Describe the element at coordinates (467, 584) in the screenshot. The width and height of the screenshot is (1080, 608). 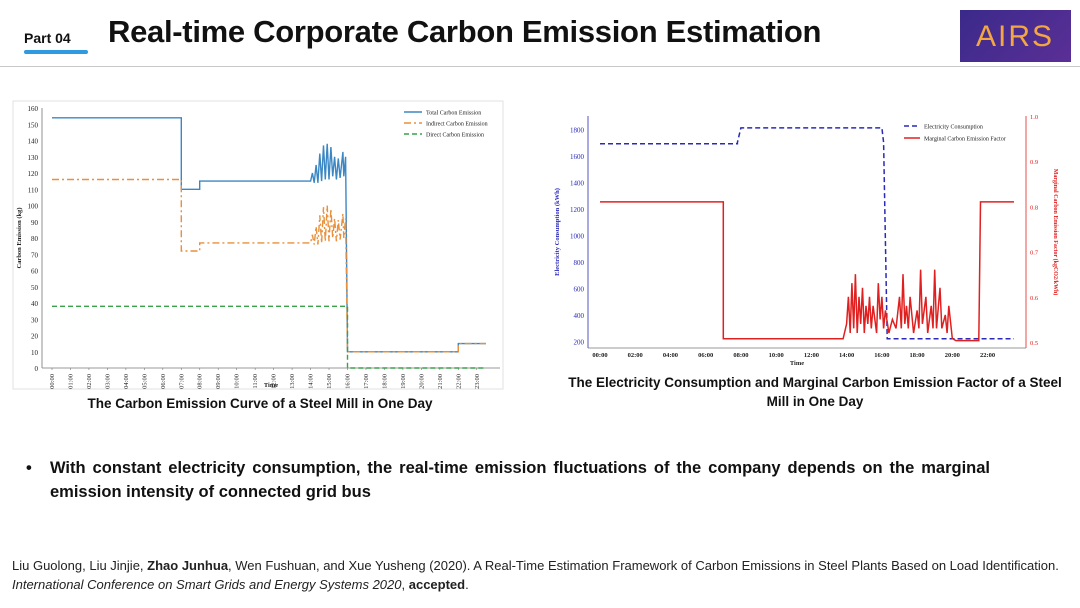
I see `ref-end: .` at that location.